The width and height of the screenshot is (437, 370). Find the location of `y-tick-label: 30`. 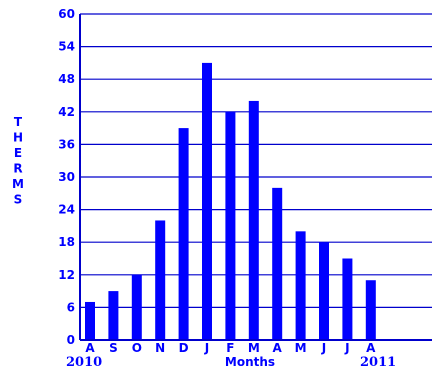

y-tick-label: 30 is located at coordinates (66, 177).